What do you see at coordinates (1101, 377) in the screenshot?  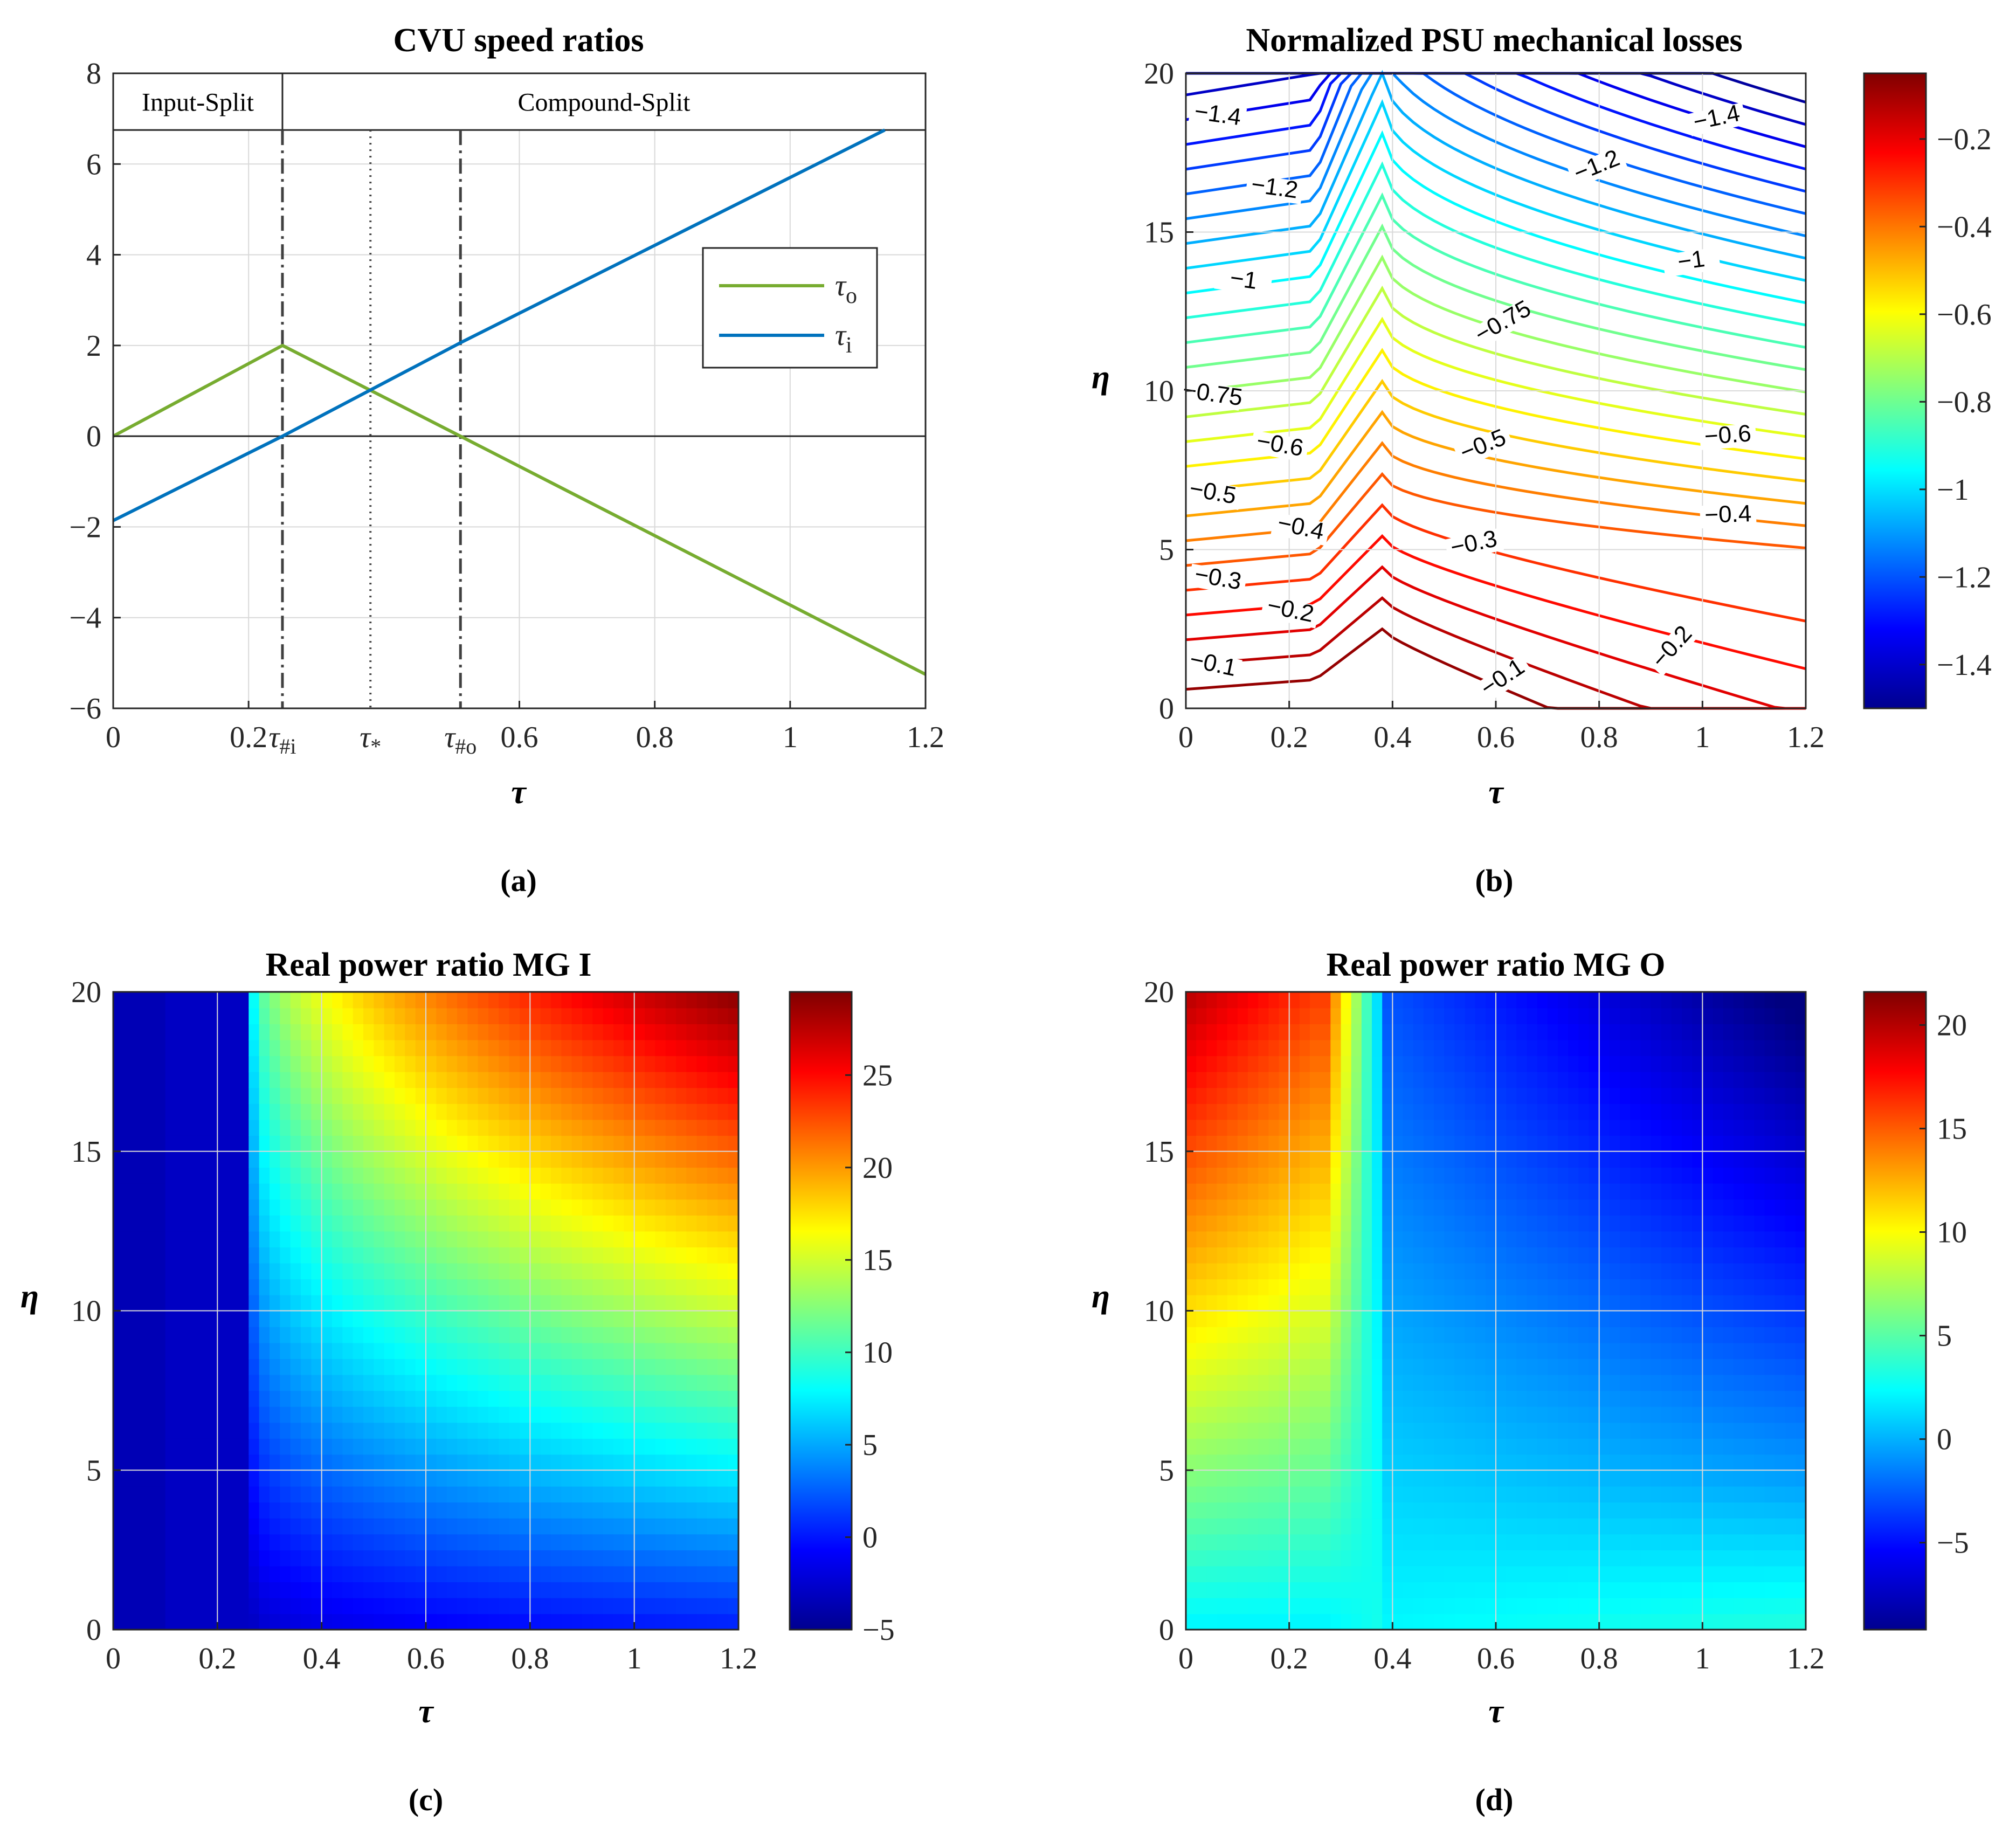 I see `panel-b-ylabel: η` at bounding box center [1101, 377].